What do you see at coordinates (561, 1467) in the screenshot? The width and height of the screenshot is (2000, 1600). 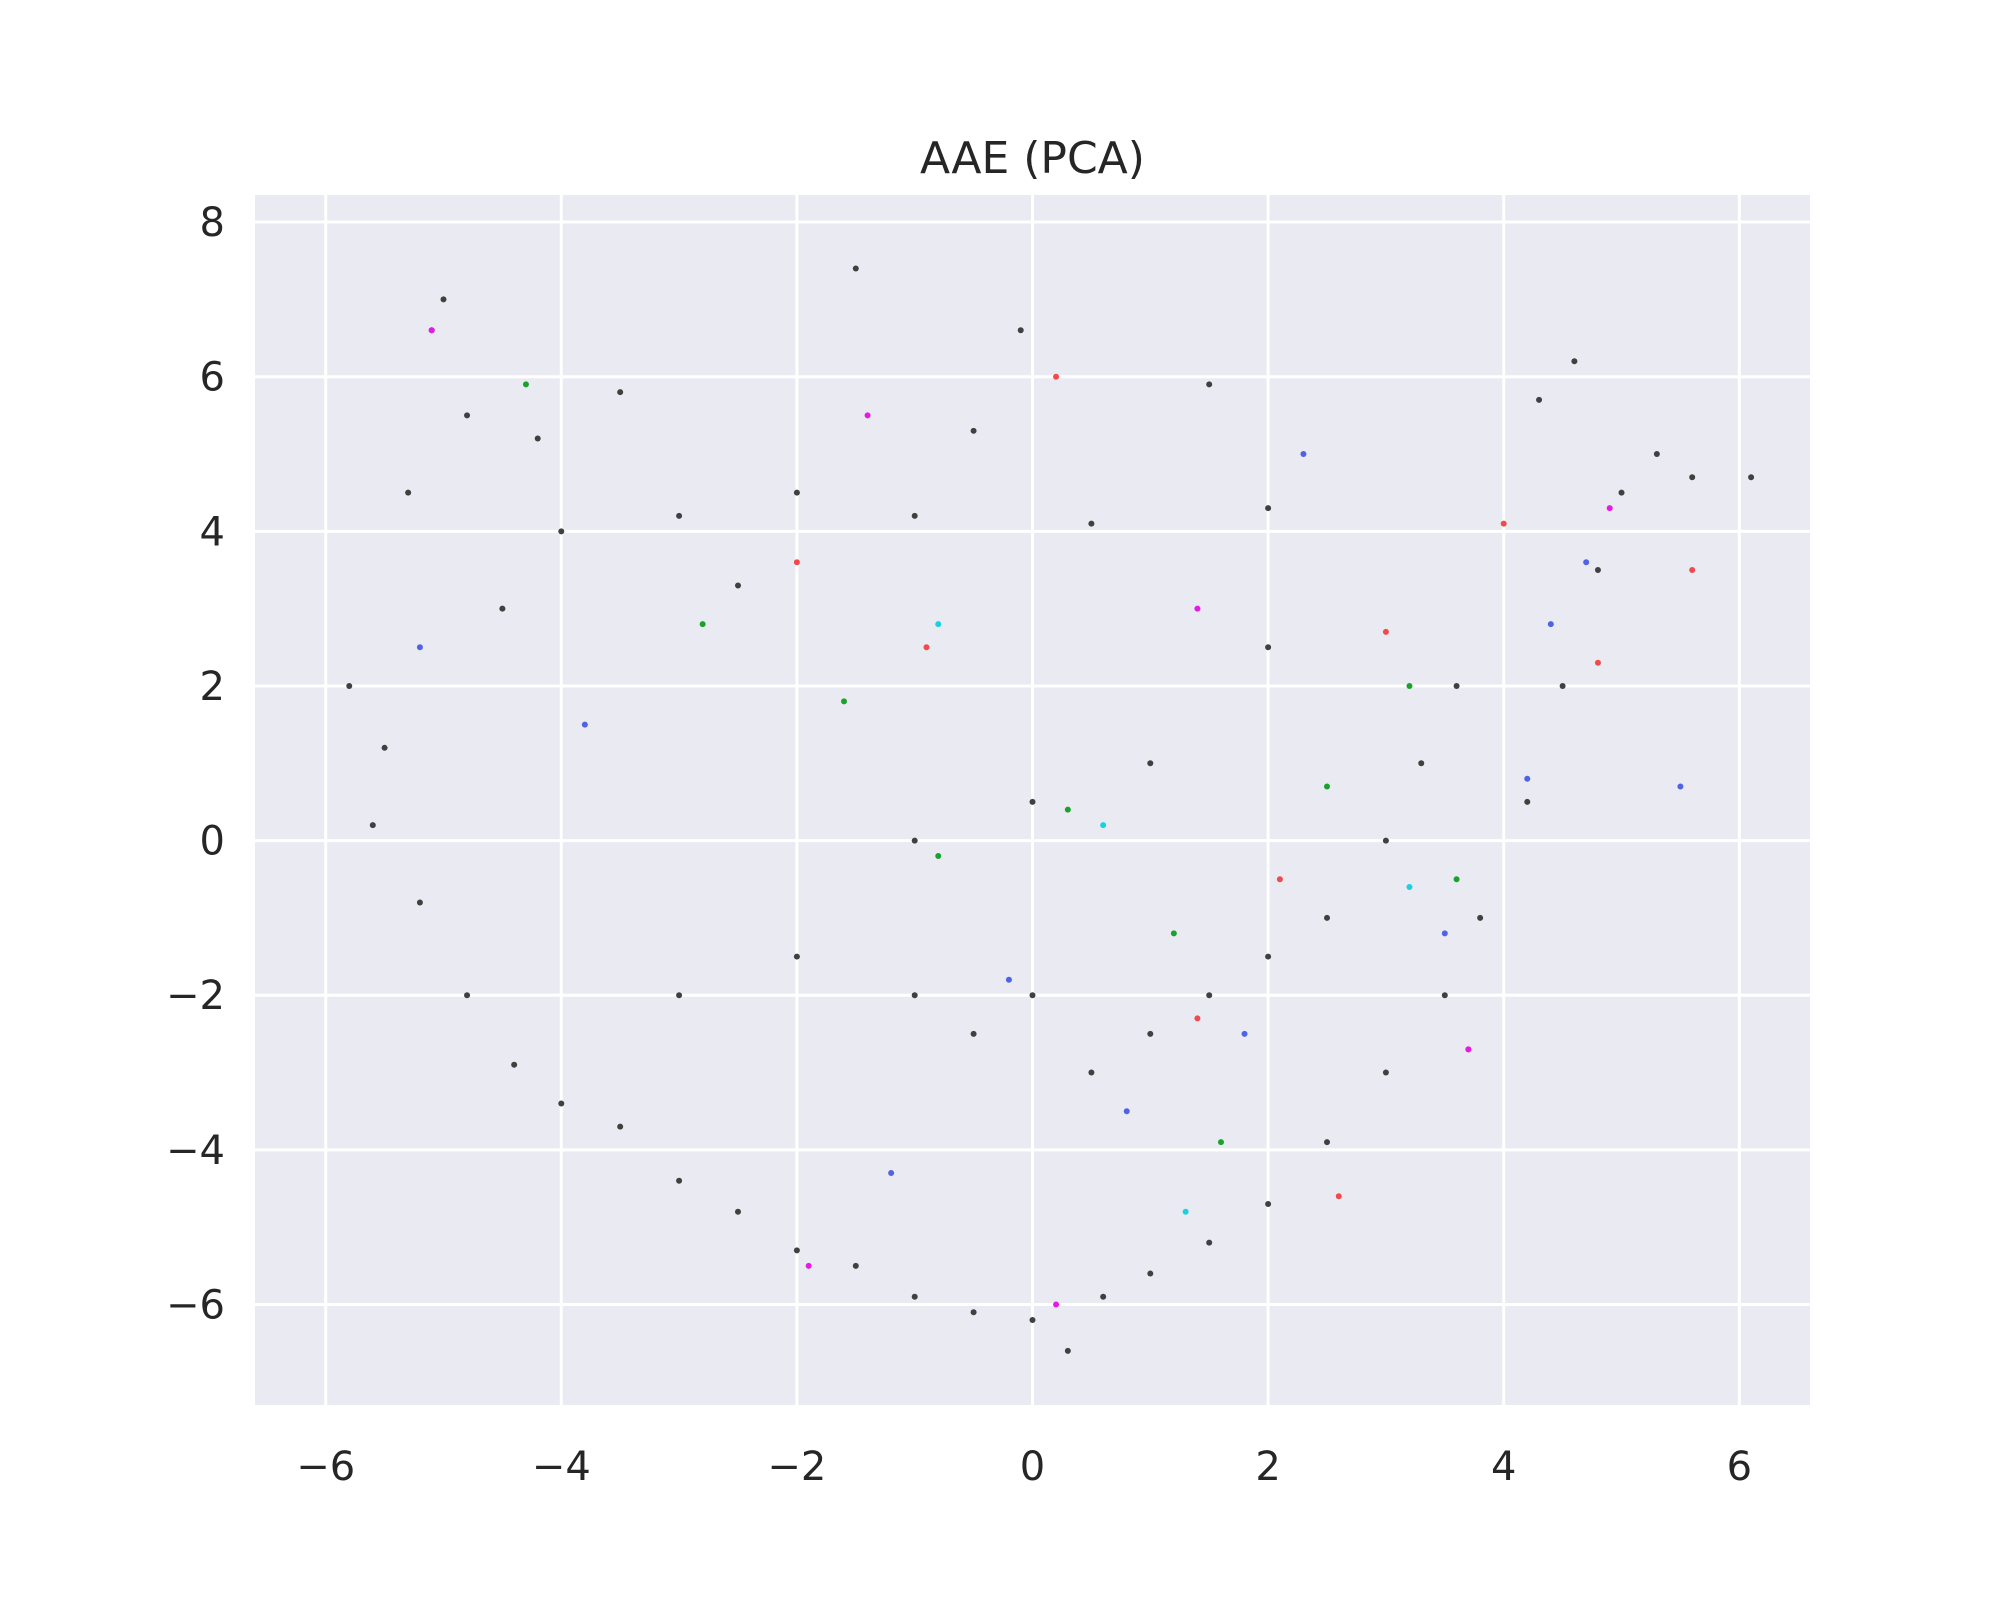 I see `x-tick-label: −4` at bounding box center [561, 1467].